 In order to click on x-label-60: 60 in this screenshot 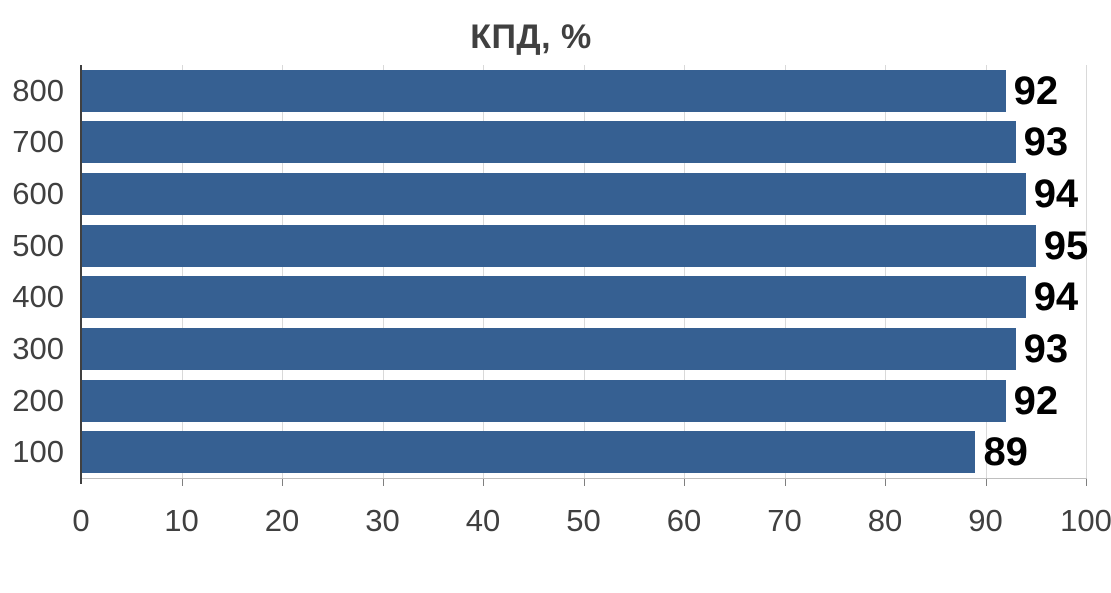, I will do `click(684, 520)`.